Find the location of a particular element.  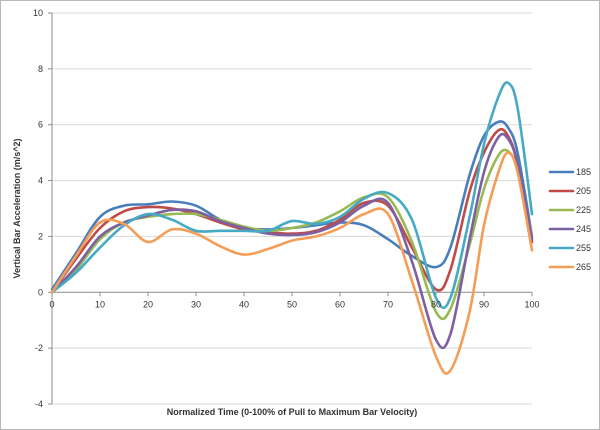

y-tick-label: 4 is located at coordinates (40, 181).